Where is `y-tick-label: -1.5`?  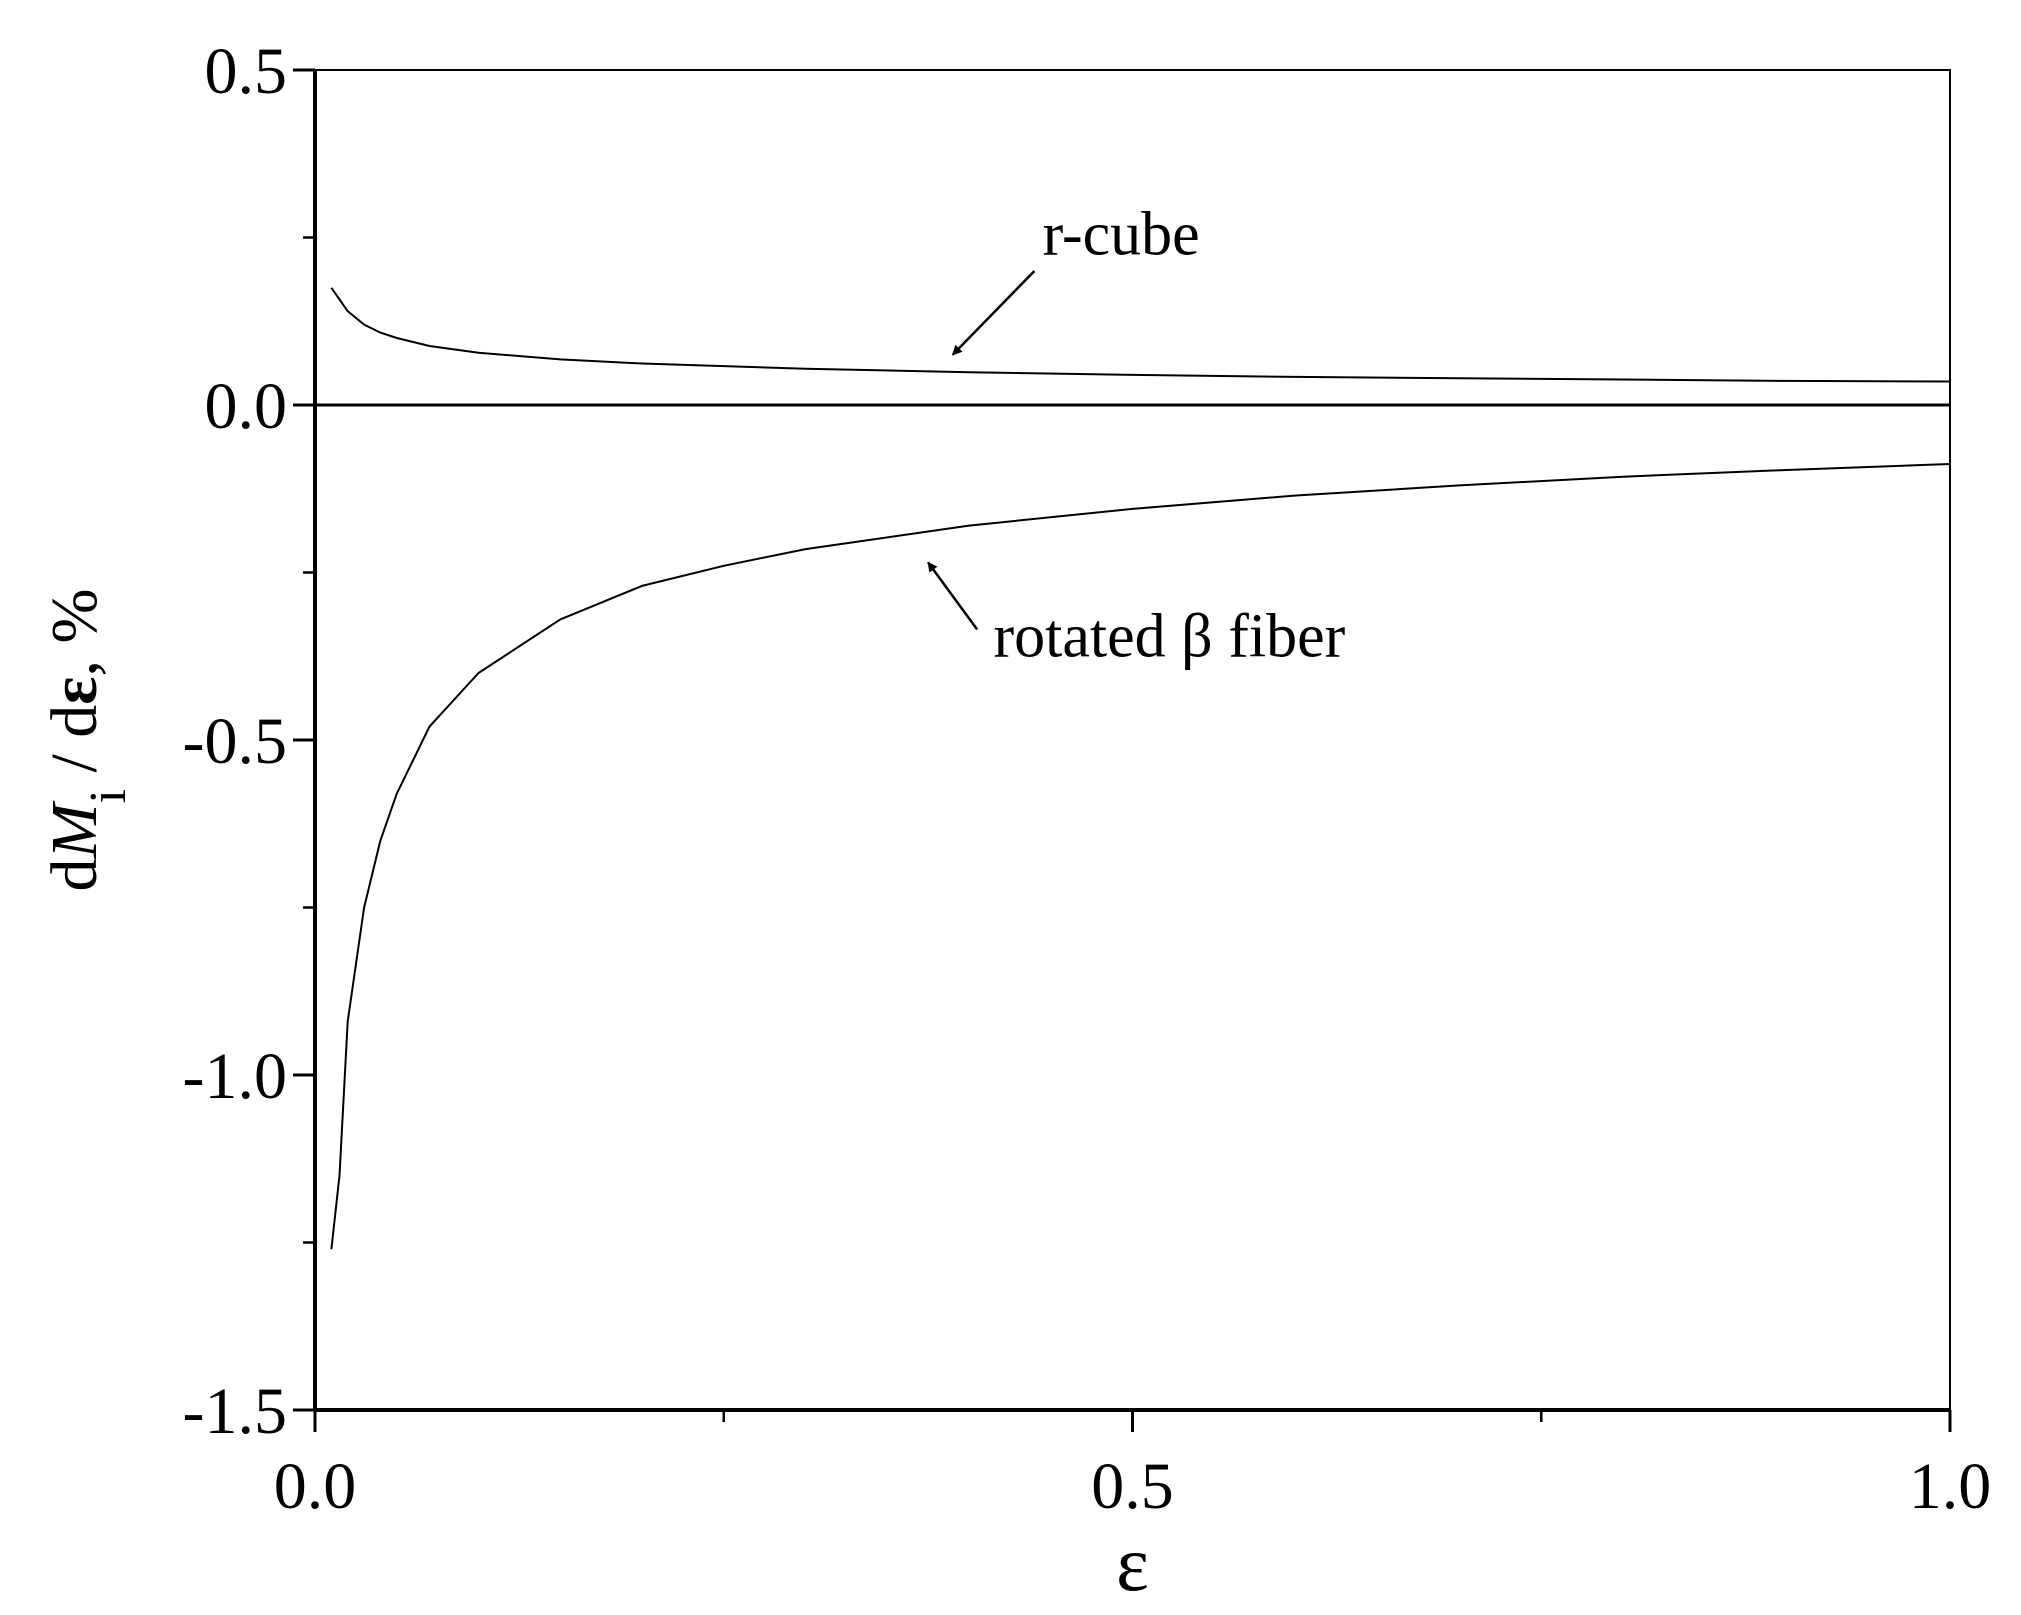
y-tick-label: -1.5 is located at coordinates (235, 1411).